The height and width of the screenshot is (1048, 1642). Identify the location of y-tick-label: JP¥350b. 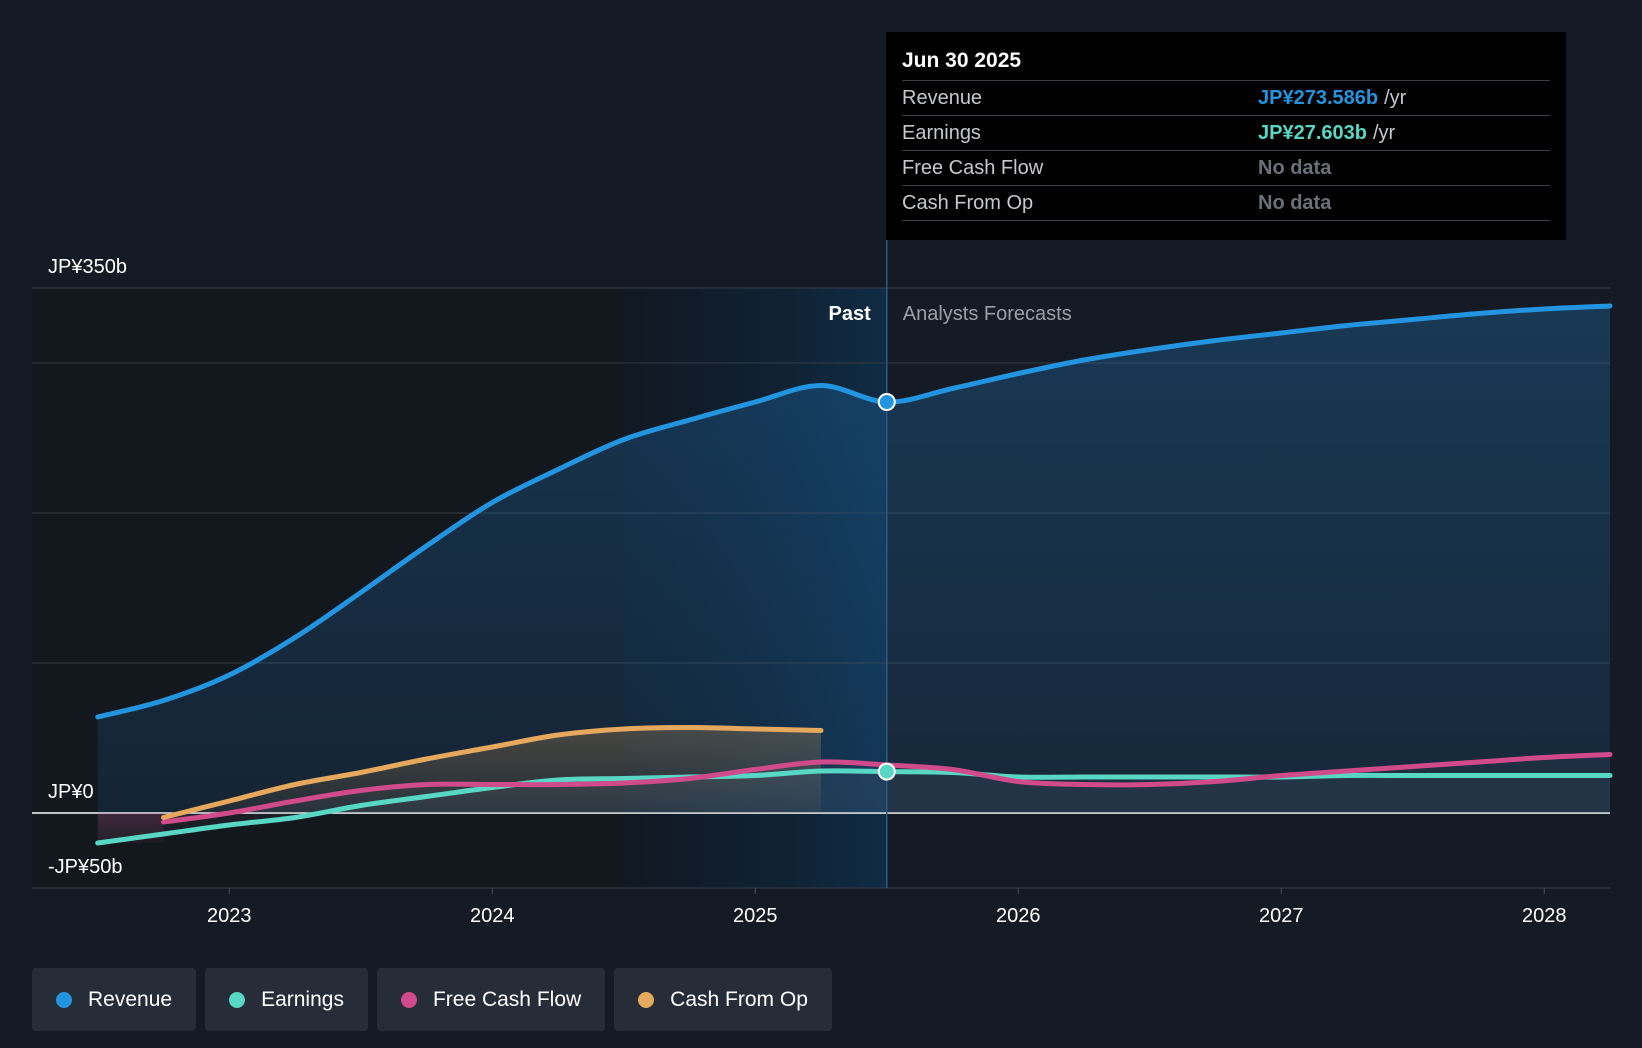
(87, 267).